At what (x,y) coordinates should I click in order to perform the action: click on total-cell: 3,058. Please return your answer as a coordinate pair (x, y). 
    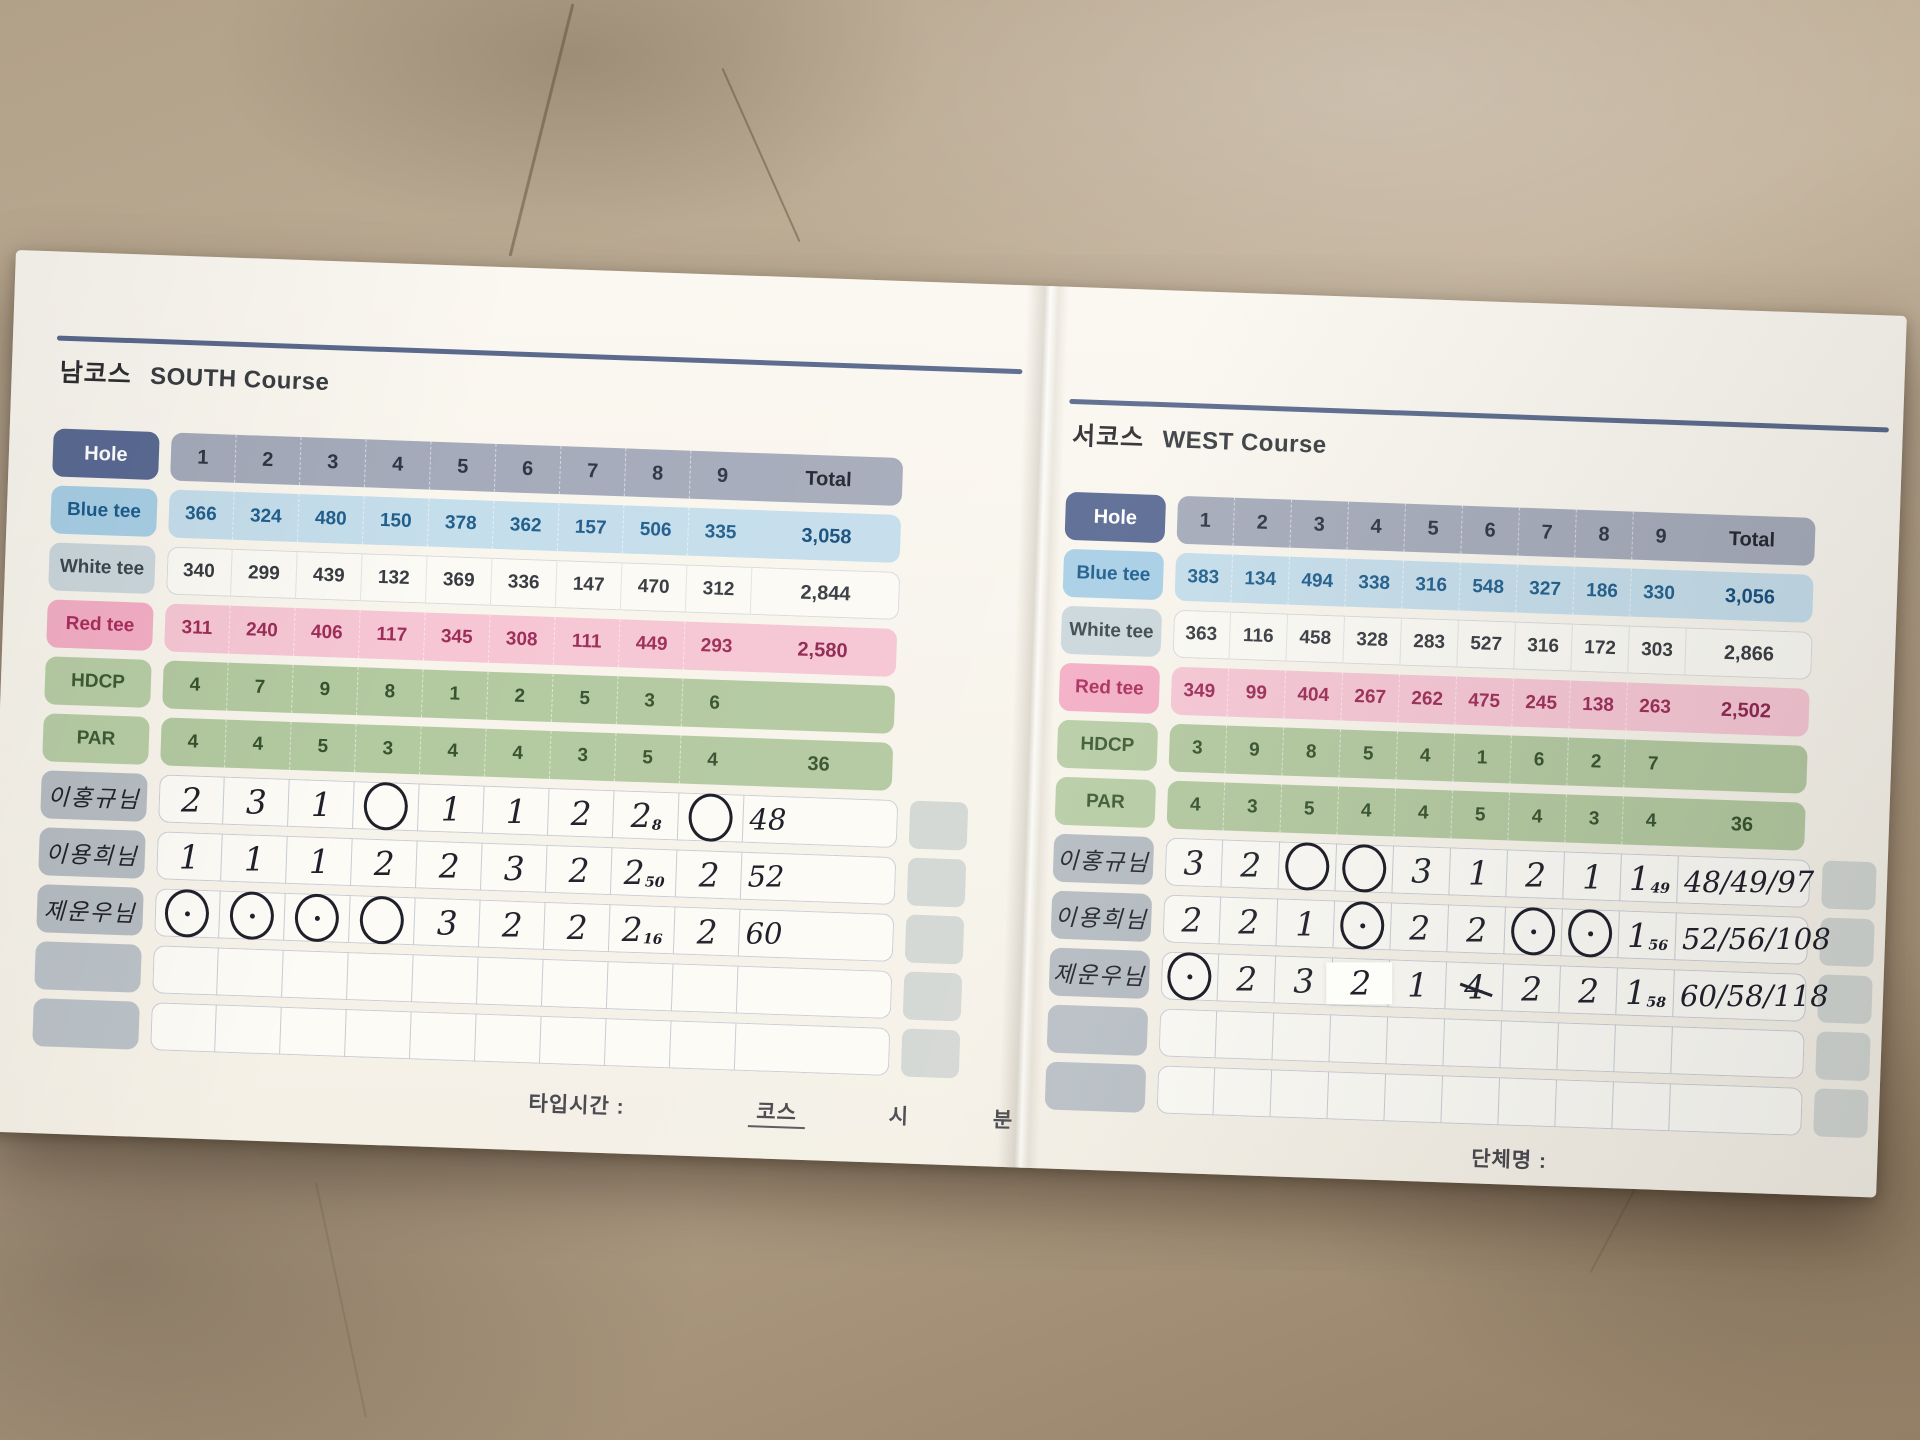
    Looking at the image, I should click on (826, 536).